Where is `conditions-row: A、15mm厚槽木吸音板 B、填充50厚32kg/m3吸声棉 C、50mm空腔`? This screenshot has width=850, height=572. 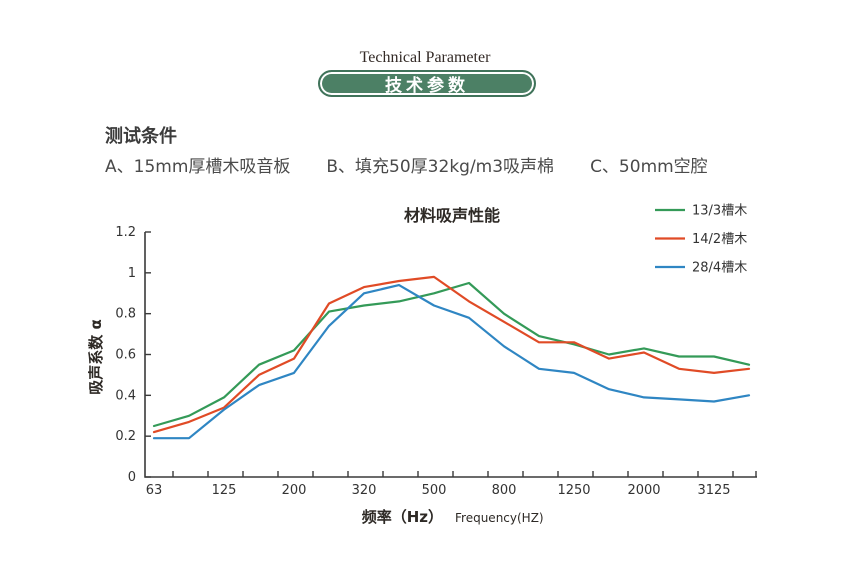
conditions-row: A、15mm厚槽木吸音板 B、填充50厚32kg/m3吸声棉 C、50mm空腔 is located at coordinates (465, 164).